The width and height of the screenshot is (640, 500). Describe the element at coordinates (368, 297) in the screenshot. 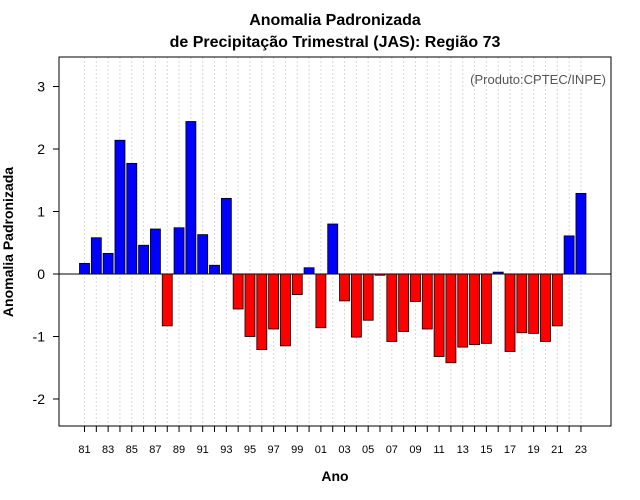

I see `bar-2005` at that location.